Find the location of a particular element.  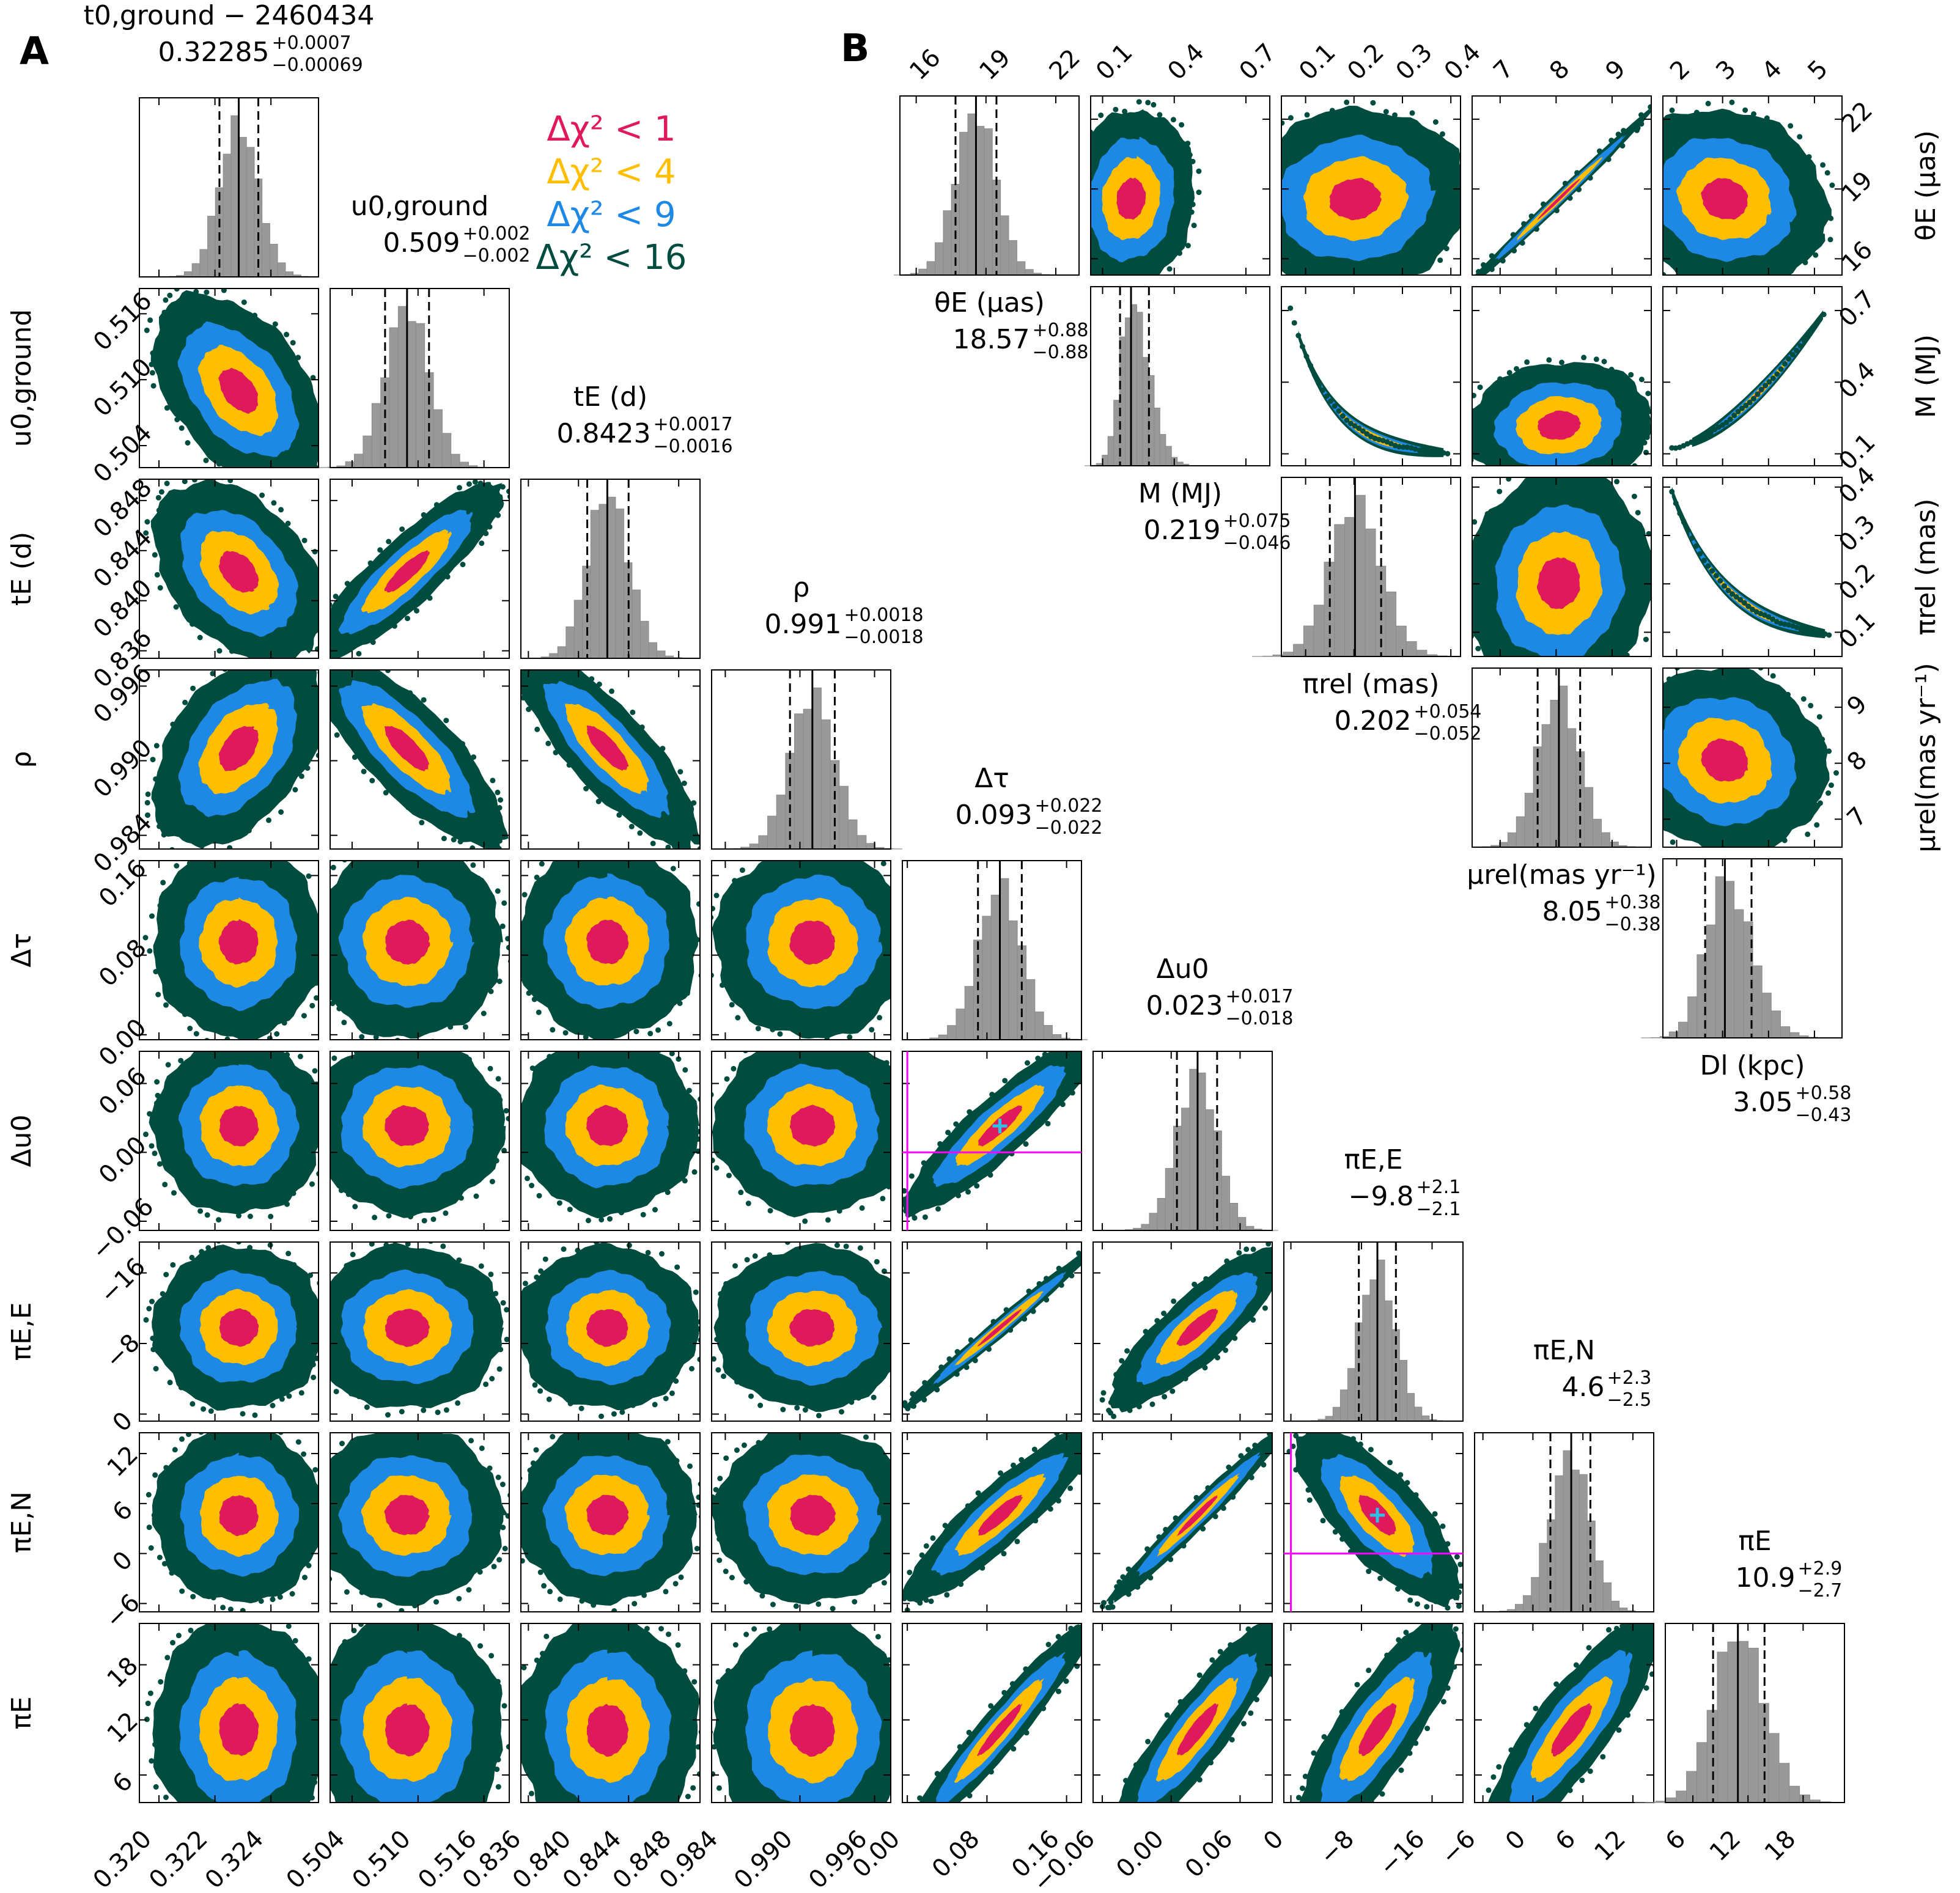

y-axis-label: πE is located at coordinates (21, 1712).